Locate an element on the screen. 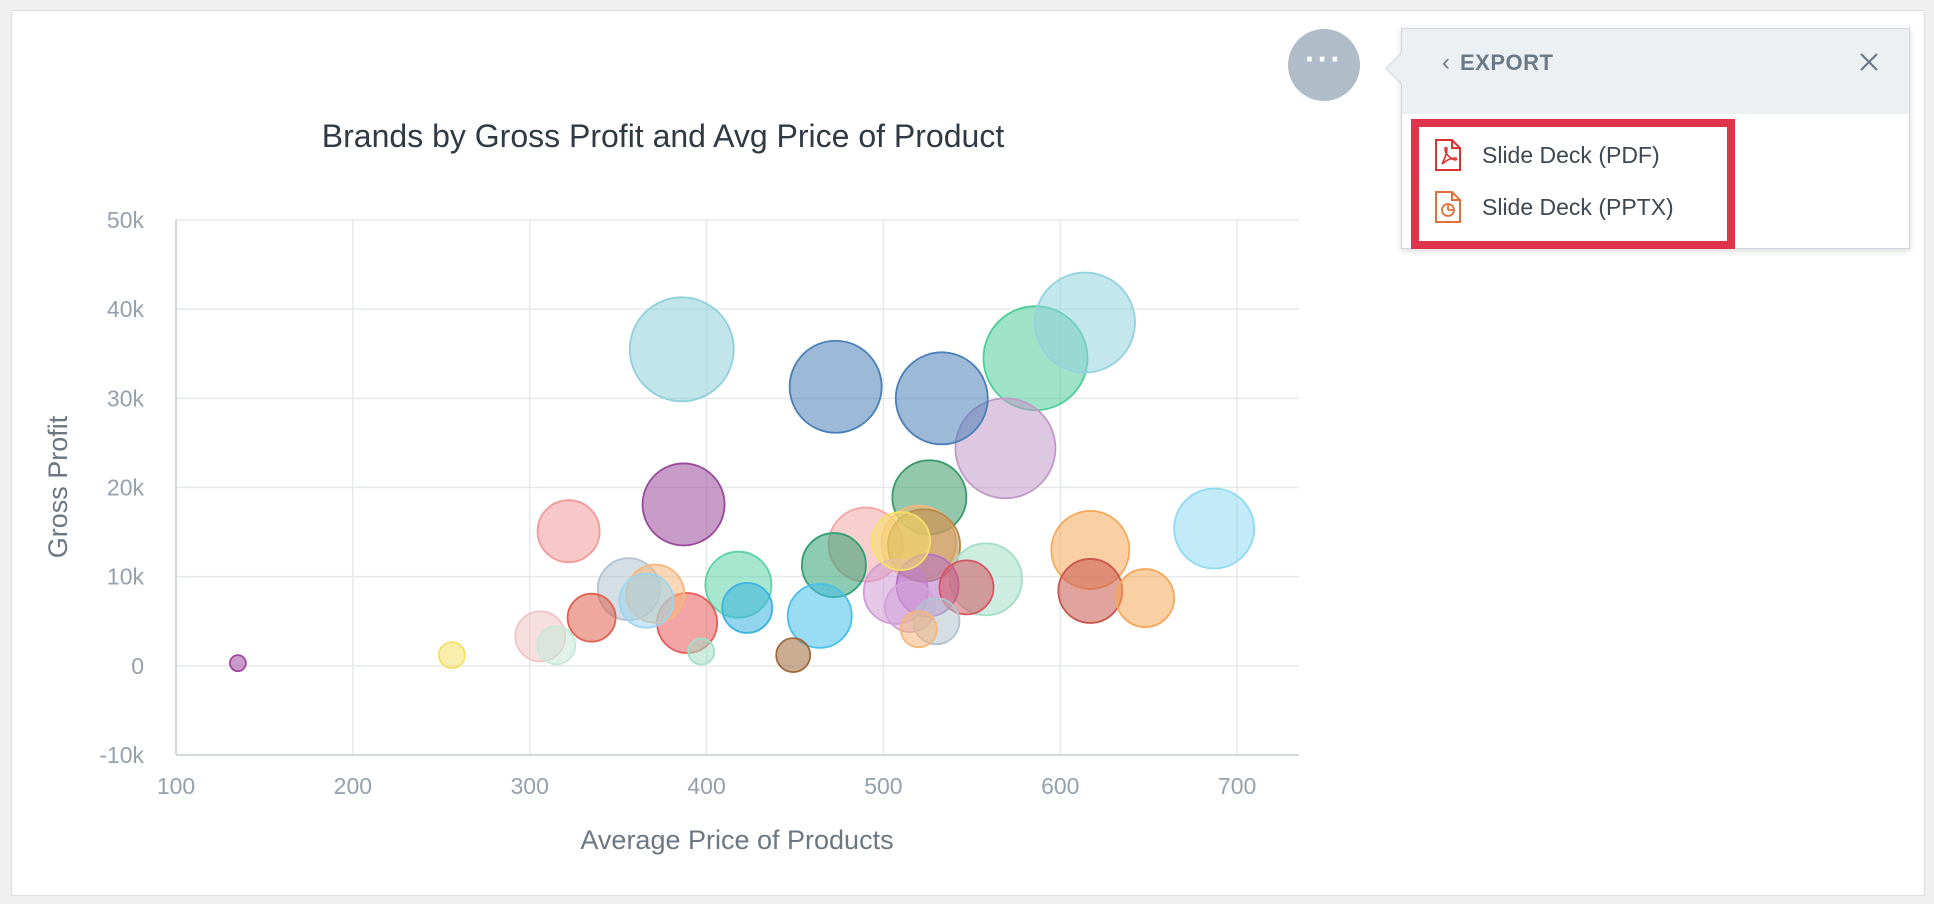 The width and height of the screenshot is (1934, 904). pptx-file-icon is located at coordinates (1448, 207).